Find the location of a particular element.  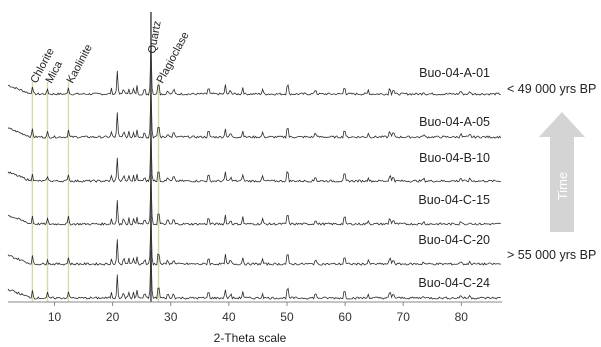

series-label-buo-04-c-24: Buo-04-C-24 is located at coordinates (454, 283).